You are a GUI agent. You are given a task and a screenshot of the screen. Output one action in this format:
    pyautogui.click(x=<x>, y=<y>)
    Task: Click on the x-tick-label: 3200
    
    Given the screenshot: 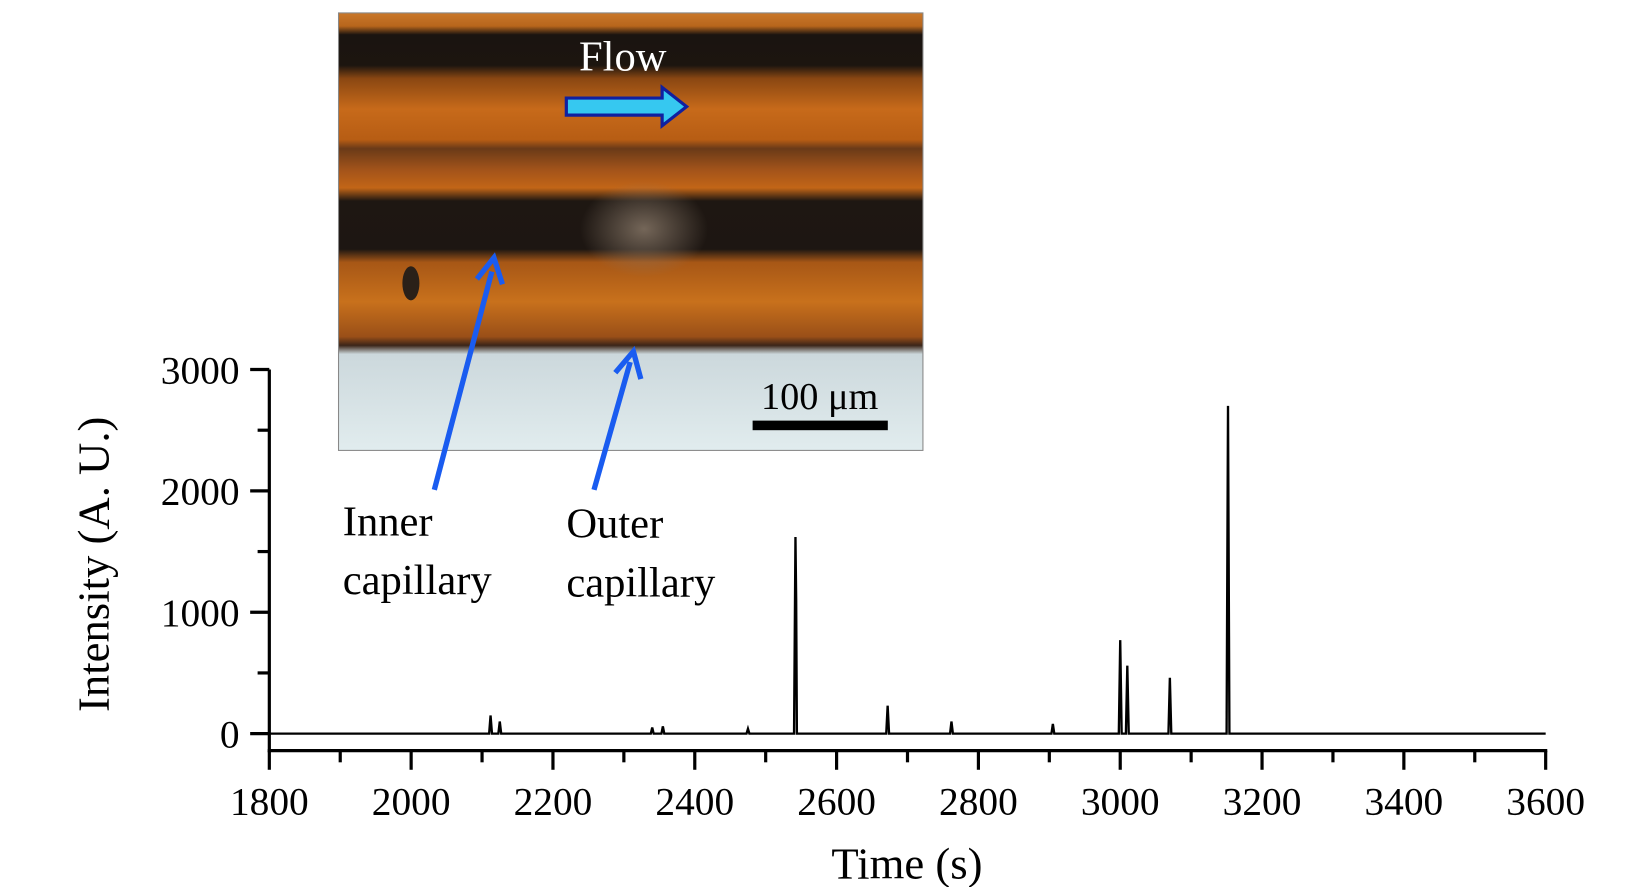 What is the action you would take?
    pyautogui.click(x=1262, y=801)
    